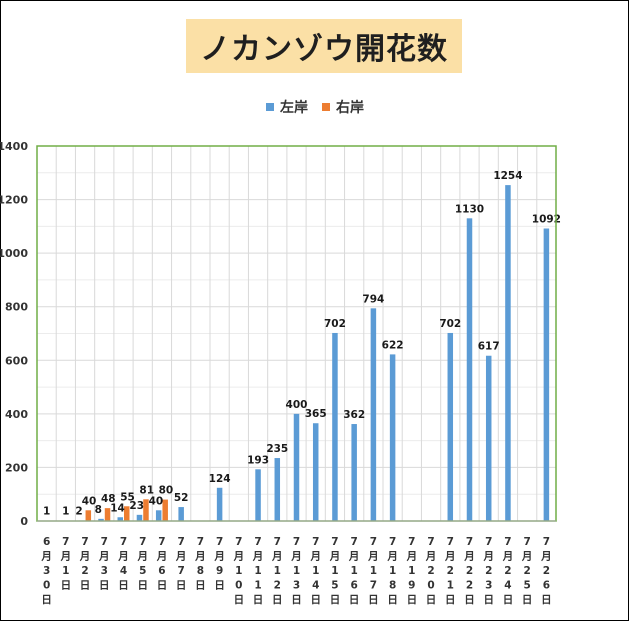 Image resolution: width=629 pixels, height=621 pixels. I want to click on data-label-left-bank: 362, so click(354, 415).